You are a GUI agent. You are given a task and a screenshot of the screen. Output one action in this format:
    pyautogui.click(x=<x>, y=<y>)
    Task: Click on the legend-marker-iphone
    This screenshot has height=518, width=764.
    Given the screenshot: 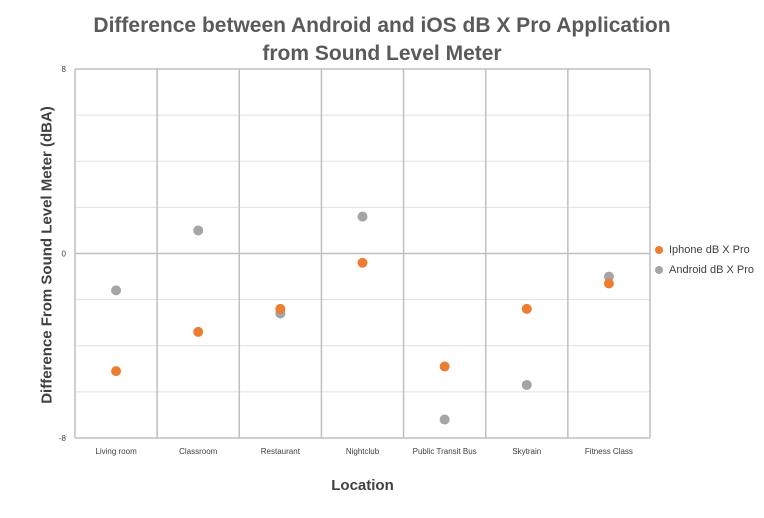 What is the action you would take?
    pyautogui.click(x=659, y=250)
    